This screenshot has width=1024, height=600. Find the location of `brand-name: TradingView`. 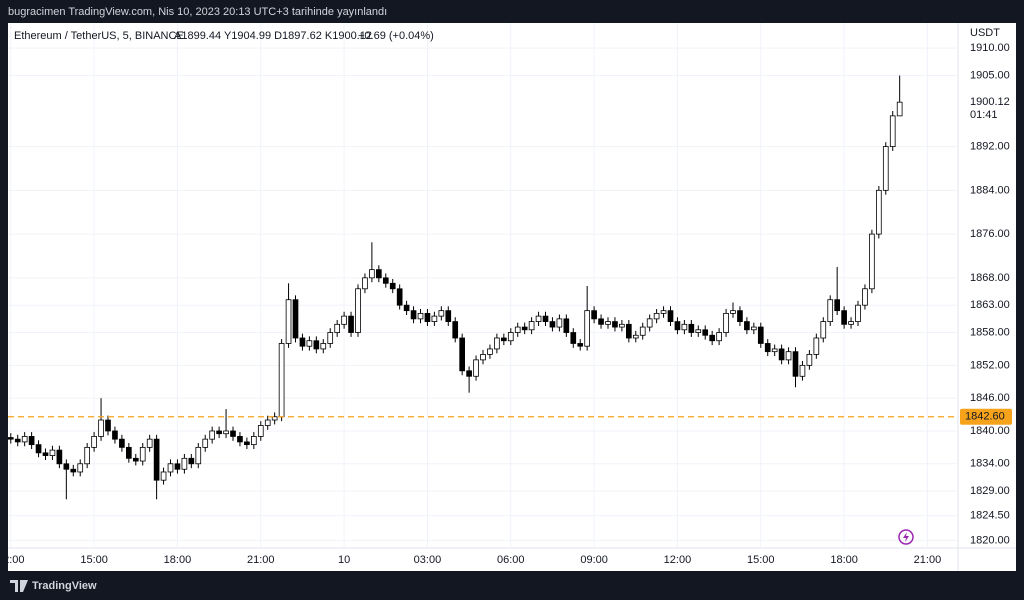

brand-name: TradingView is located at coordinates (64, 586).